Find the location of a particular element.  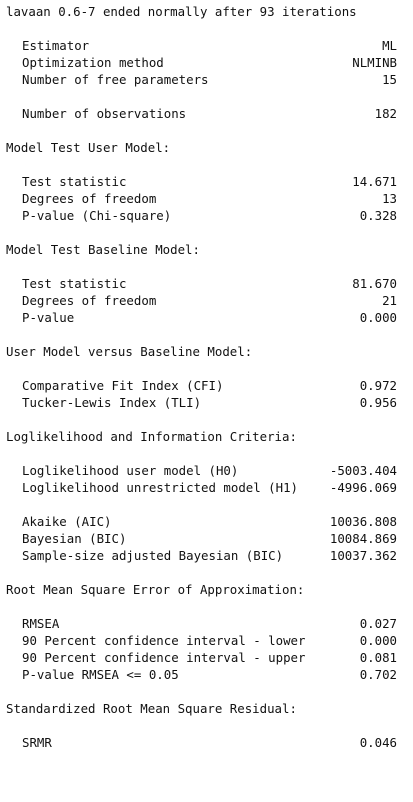

row-label: Bayesian (BIC) is located at coordinates (74, 538).